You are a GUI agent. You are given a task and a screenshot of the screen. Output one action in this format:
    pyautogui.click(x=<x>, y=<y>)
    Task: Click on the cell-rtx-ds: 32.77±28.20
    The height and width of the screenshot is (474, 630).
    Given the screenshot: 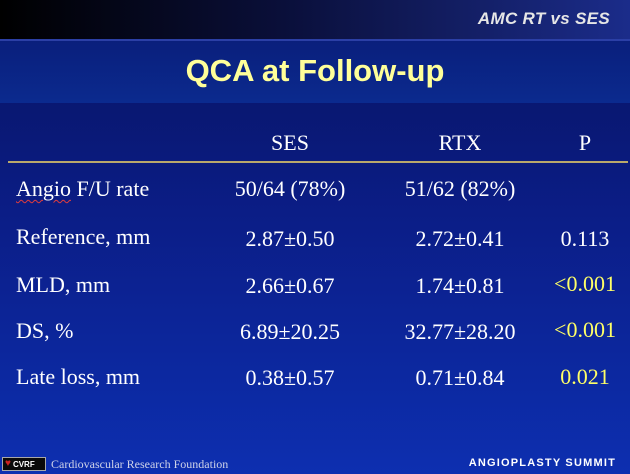 What is the action you would take?
    pyautogui.click(x=460, y=331)
    